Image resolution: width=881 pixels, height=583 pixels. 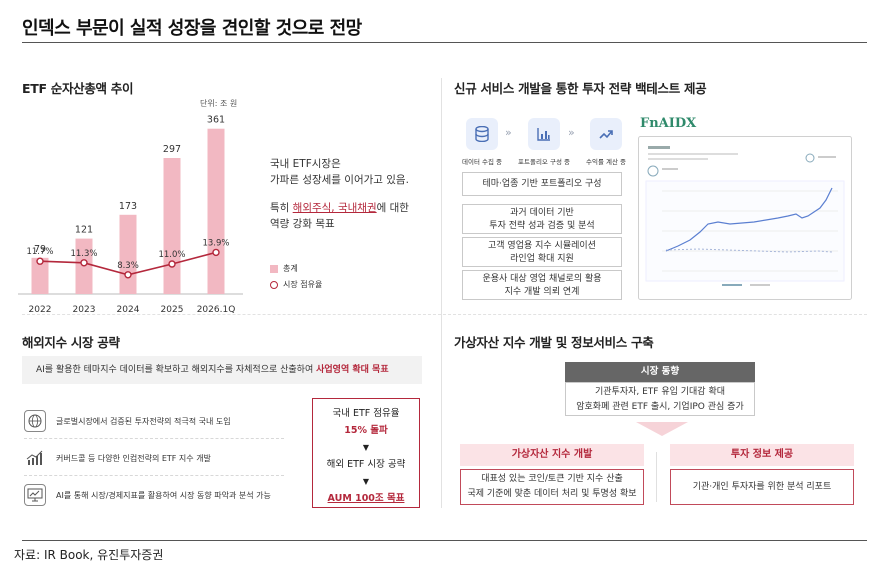 I want to click on bar-value-label: 173, so click(x=128, y=206).